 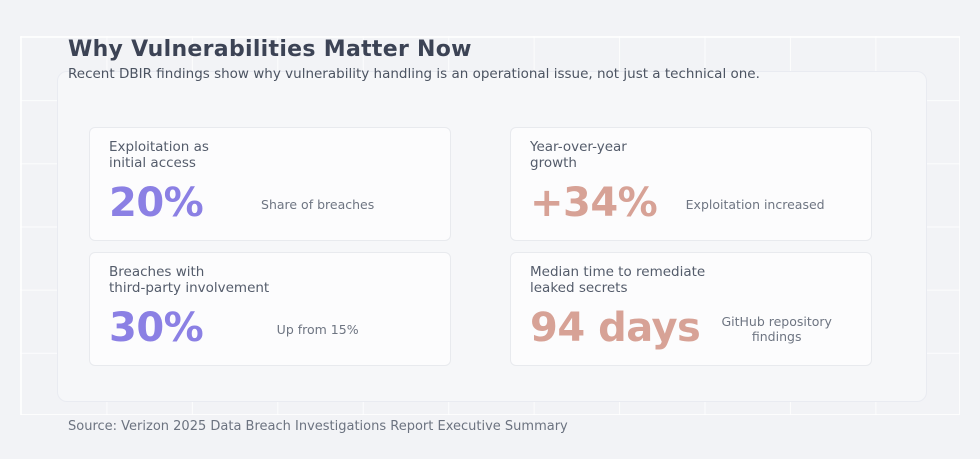 I want to click on stat-card-value: 30%, so click(x=156, y=328).